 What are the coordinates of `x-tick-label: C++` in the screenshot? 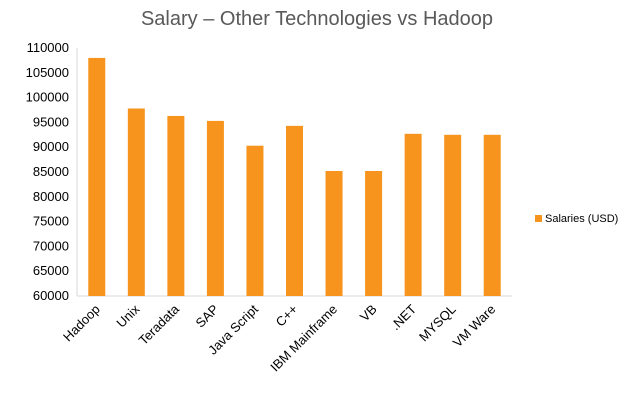 It's located at (287, 316).